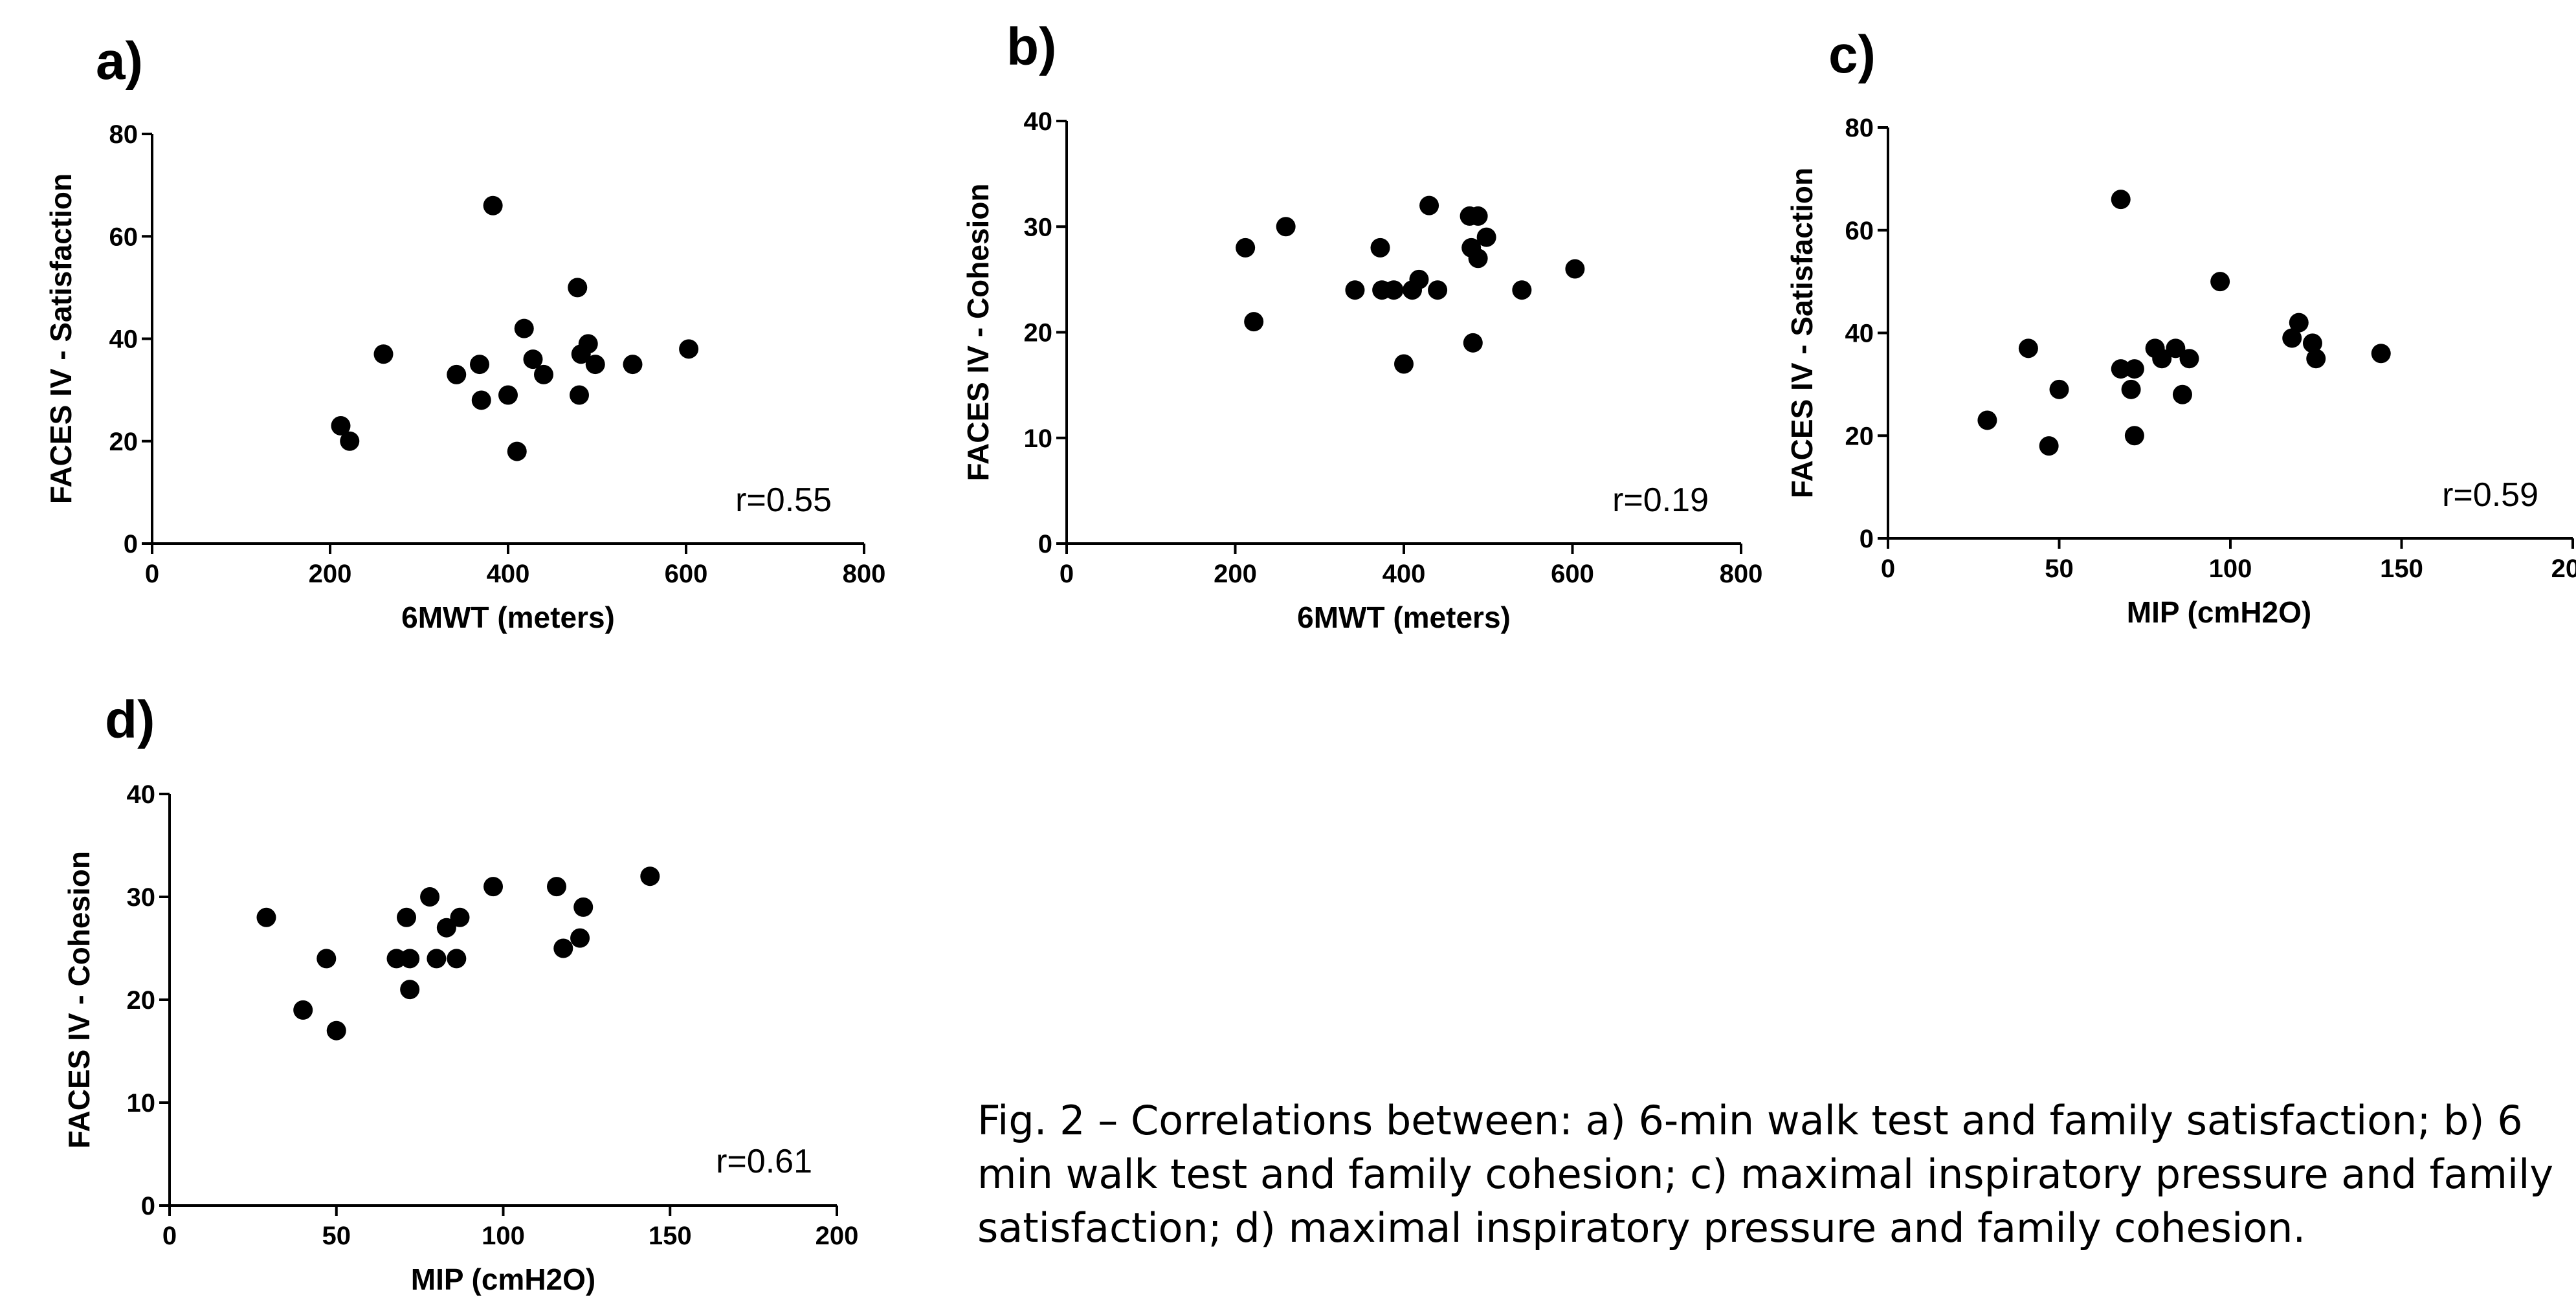  What do you see at coordinates (119, 61) in the screenshot?
I see `panel-label: a)` at bounding box center [119, 61].